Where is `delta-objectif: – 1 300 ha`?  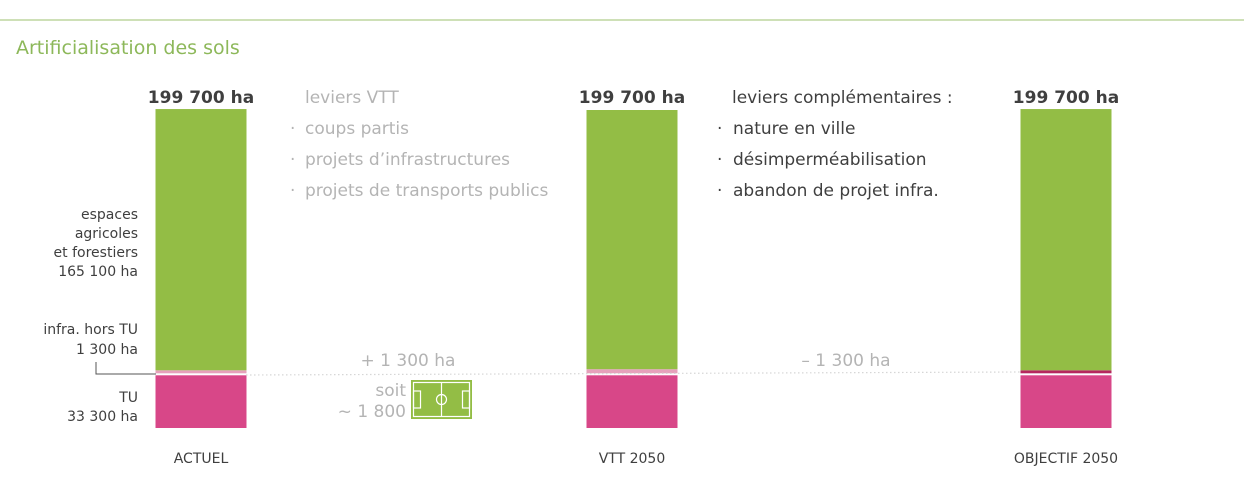
delta-objectif: – 1 300 ha is located at coordinates (845, 361).